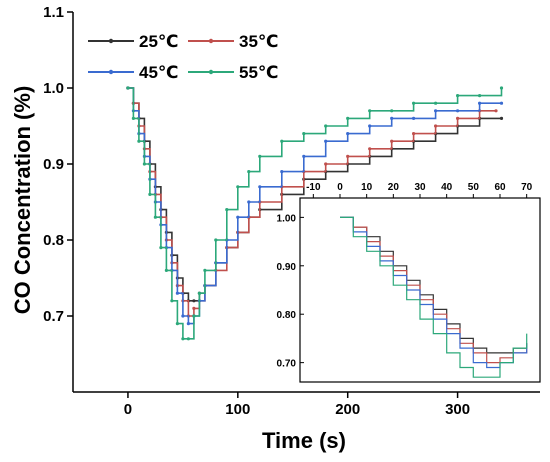 The height and width of the screenshot is (462, 550). What do you see at coordinates (347, 409) in the screenshot?
I see `x-tick-label: 200` at bounding box center [347, 409].